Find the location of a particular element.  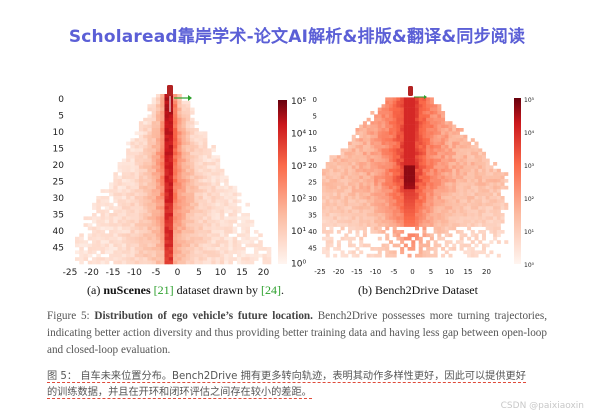

y-tick-label: 20 is located at coordinates (312, 166).